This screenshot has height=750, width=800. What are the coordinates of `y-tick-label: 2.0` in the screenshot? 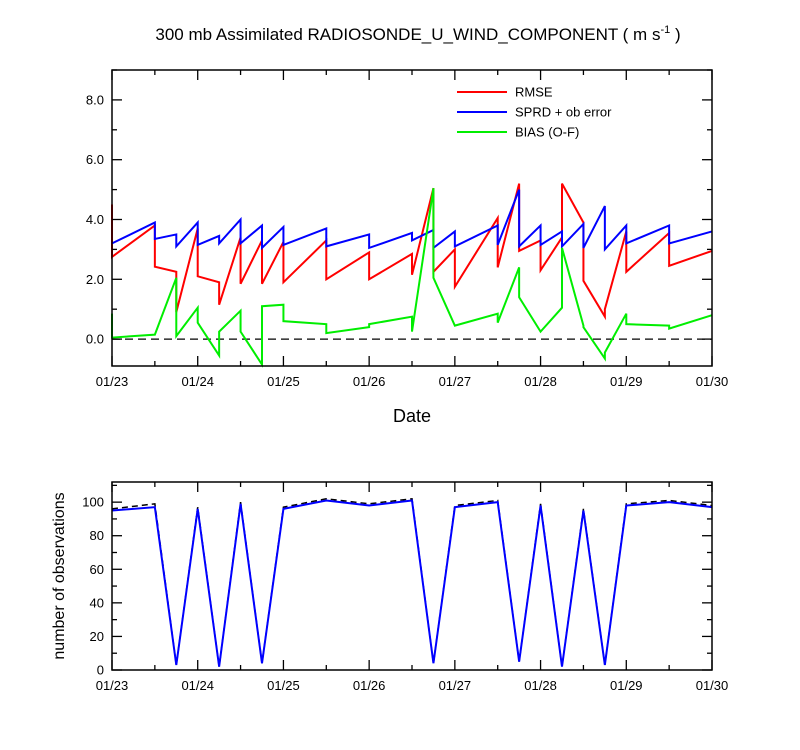 It's located at (95, 279).